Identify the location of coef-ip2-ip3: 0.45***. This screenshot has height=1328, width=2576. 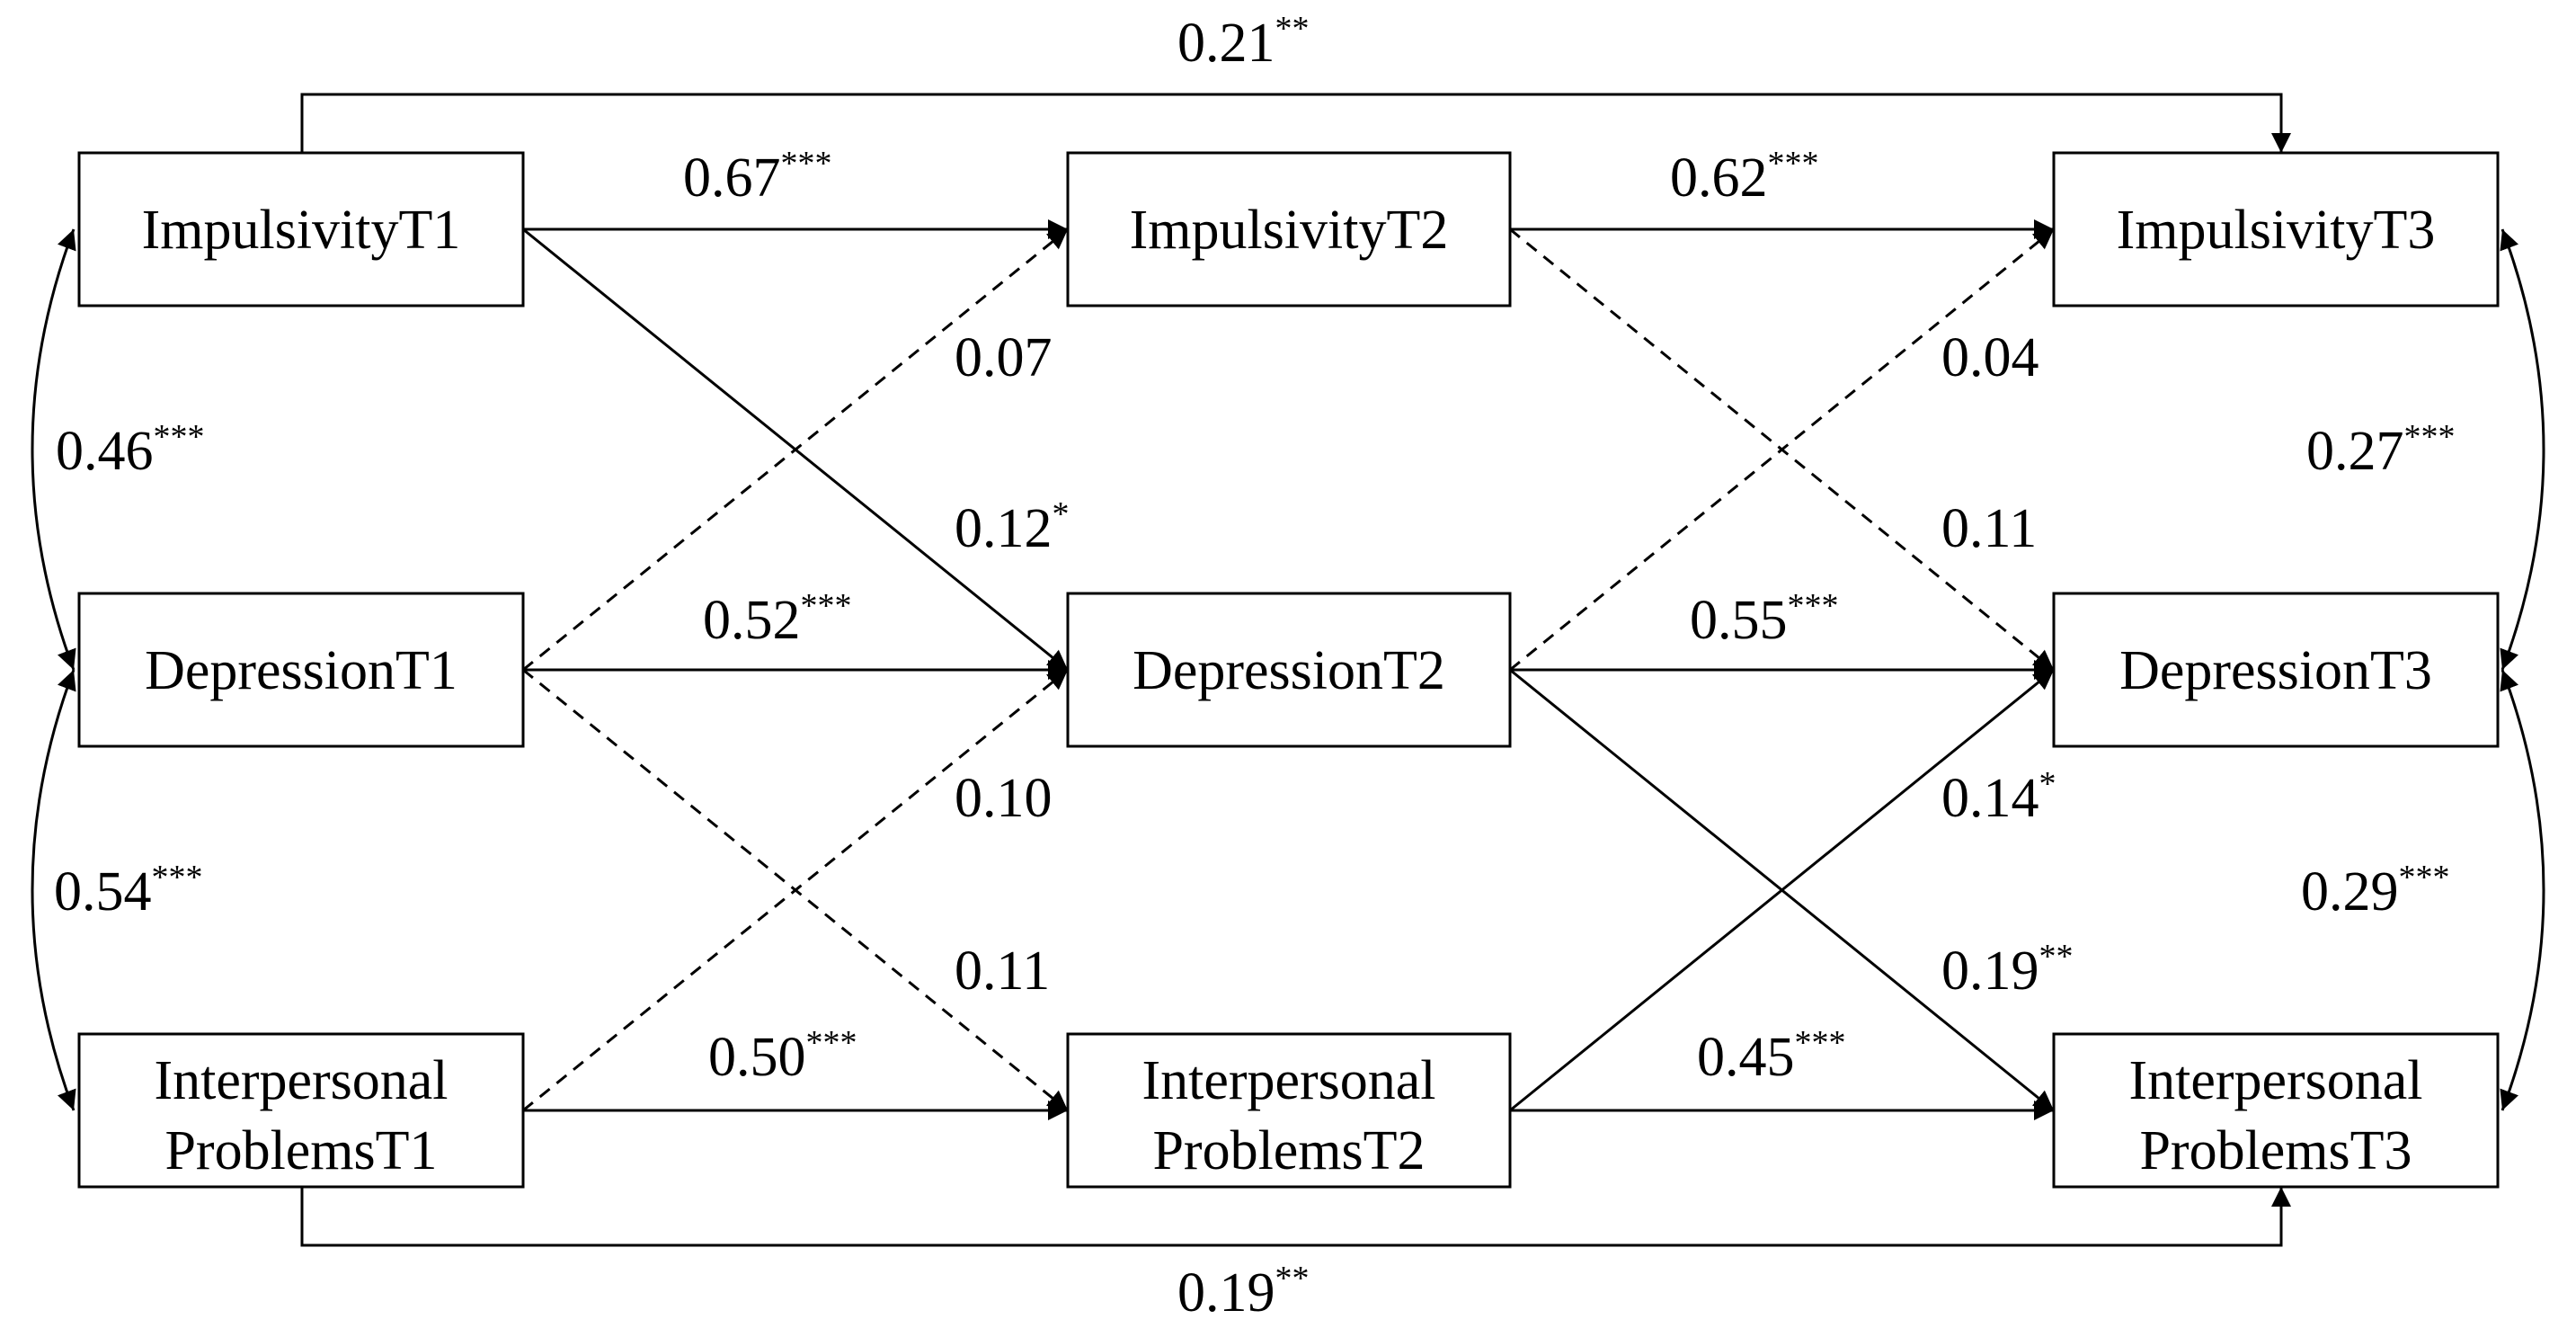
(1771, 1056).